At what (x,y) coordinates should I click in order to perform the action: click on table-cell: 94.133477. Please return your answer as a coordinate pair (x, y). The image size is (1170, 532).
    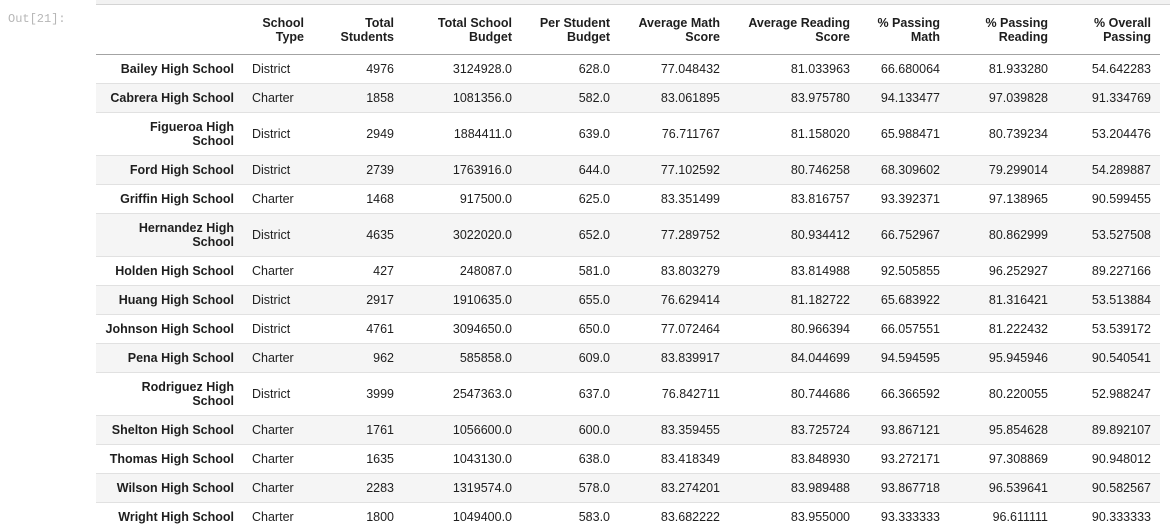
    Looking at the image, I should click on (910, 98).